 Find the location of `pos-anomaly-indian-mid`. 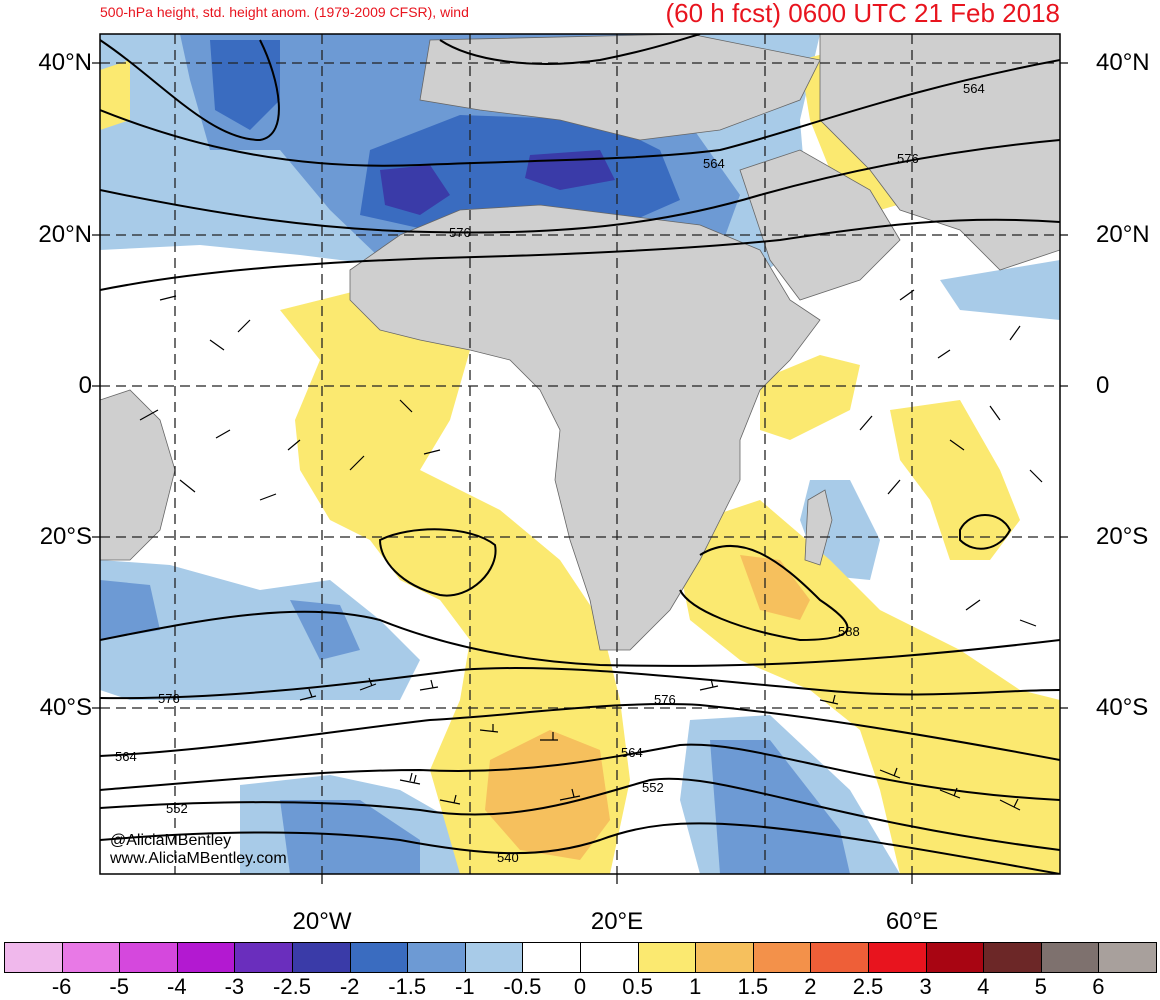

pos-anomaly-indian-mid is located at coordinates (775, 587).